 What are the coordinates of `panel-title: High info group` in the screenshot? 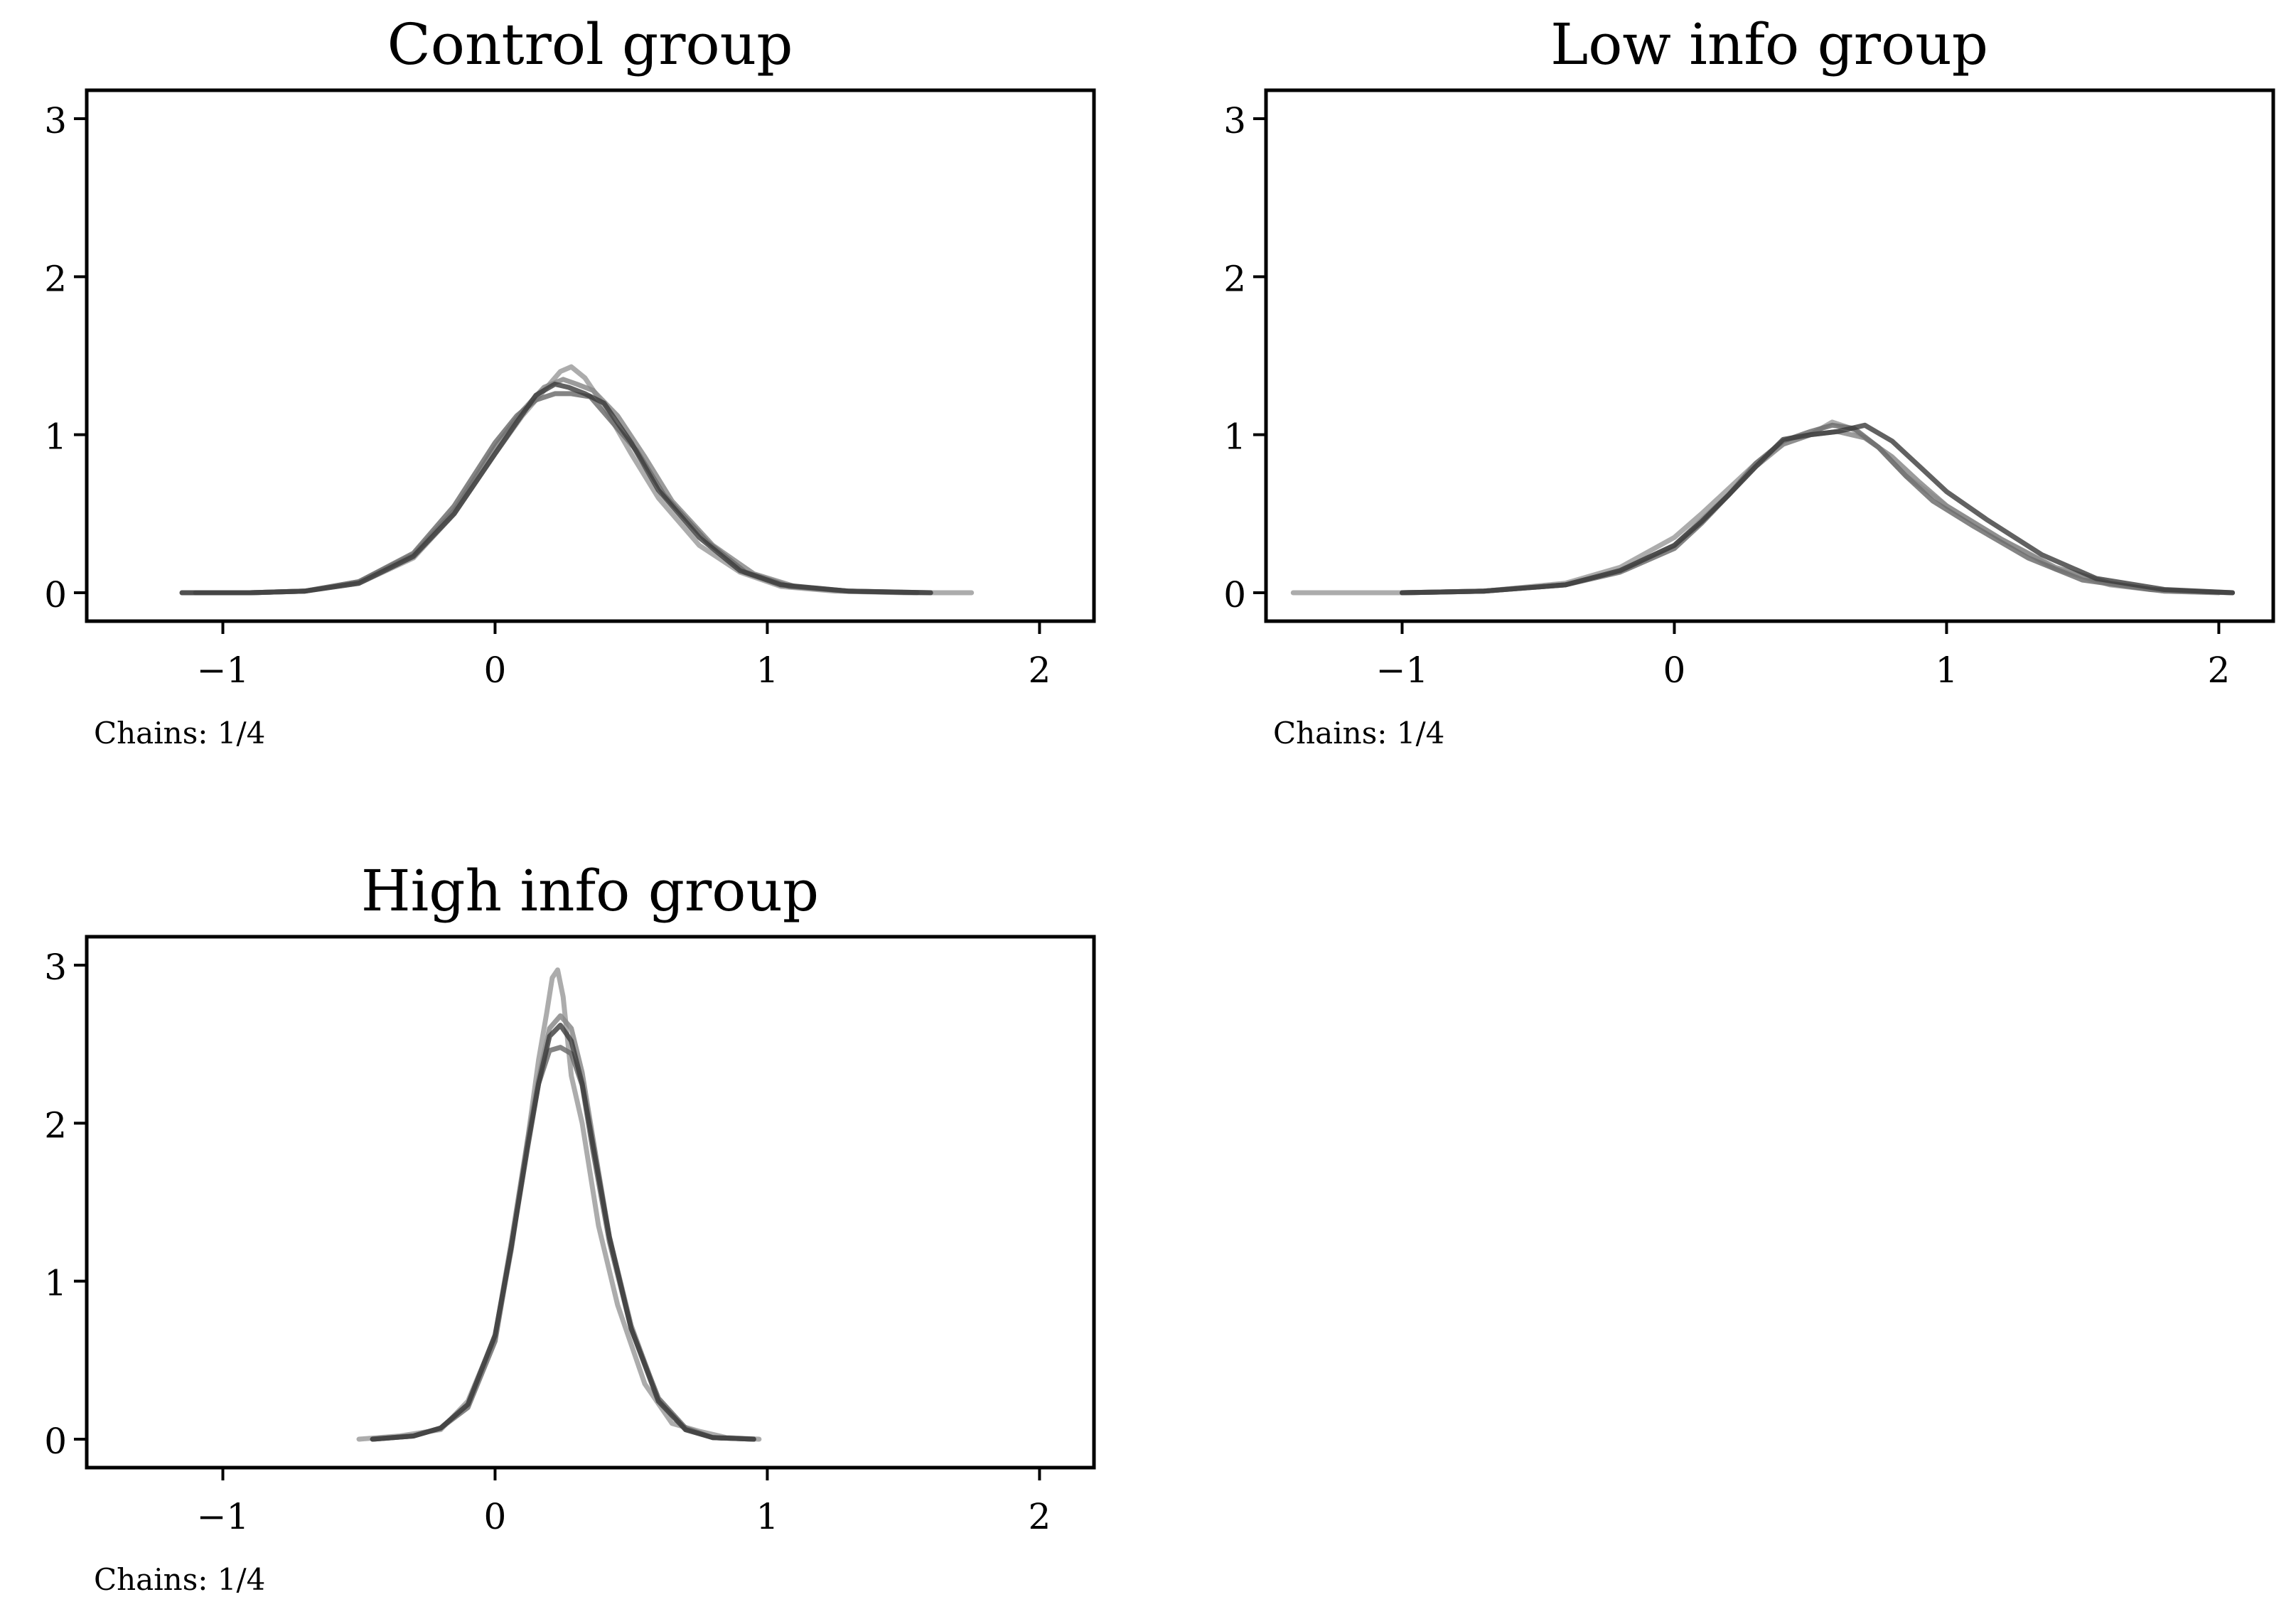 It's located at (590, 891).